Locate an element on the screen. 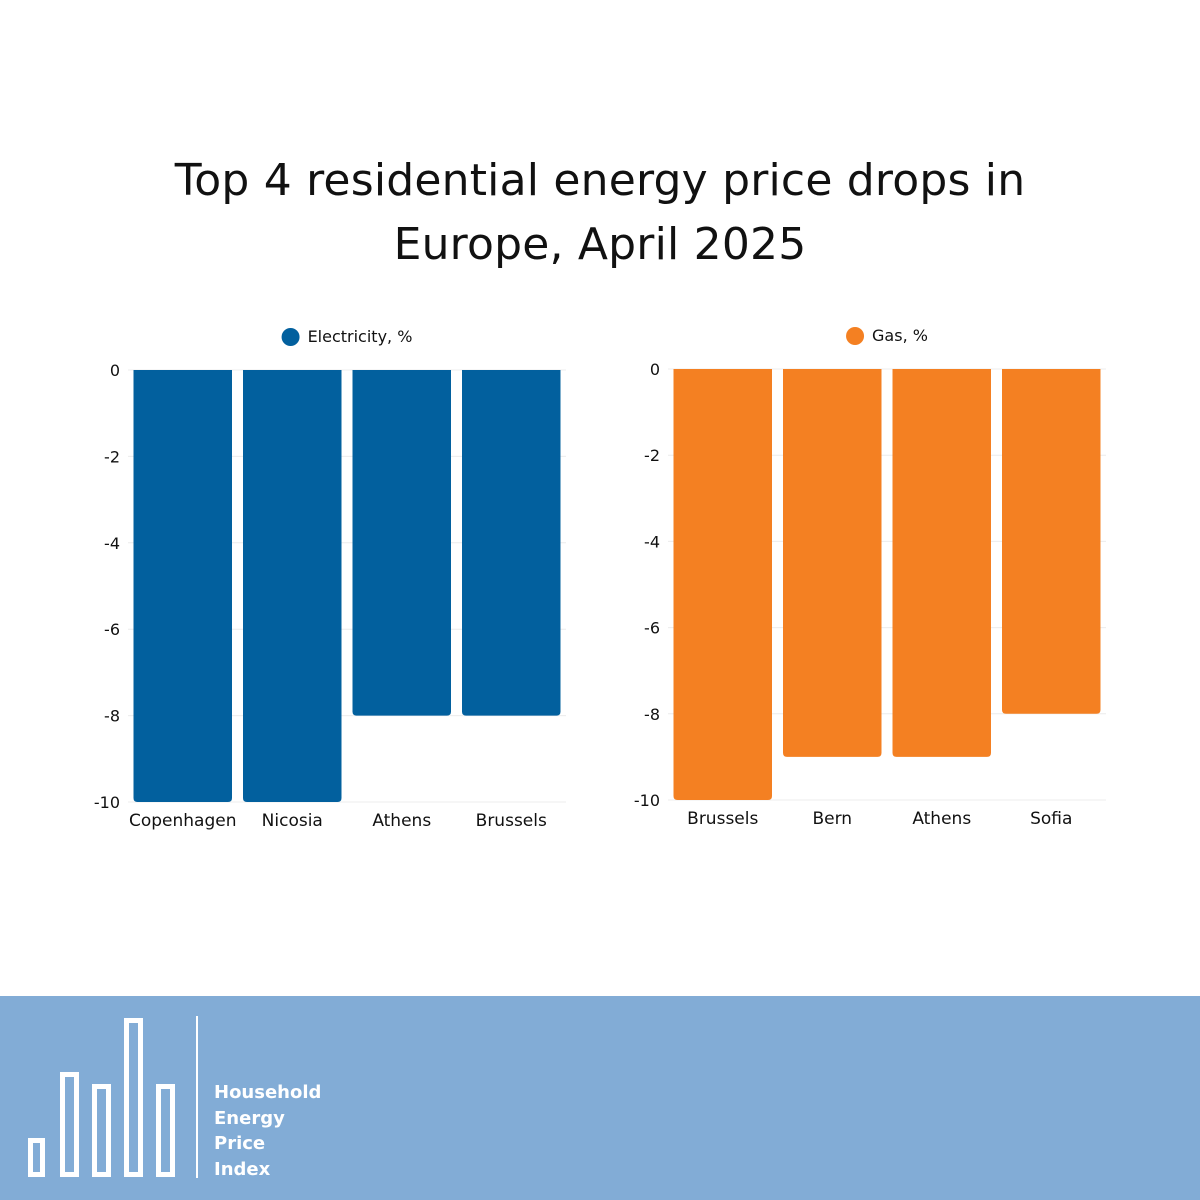 Image resolution: width=1200 pixels, height=1200 pixels. gas-x-tick-label: Athens is located at coordinates (941, 819).